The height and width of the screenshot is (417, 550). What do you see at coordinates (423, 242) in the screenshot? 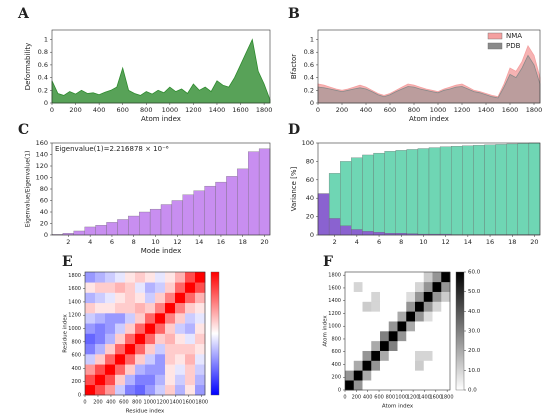
I see `x-tick-label: 10` at bounding box center [423, 242].